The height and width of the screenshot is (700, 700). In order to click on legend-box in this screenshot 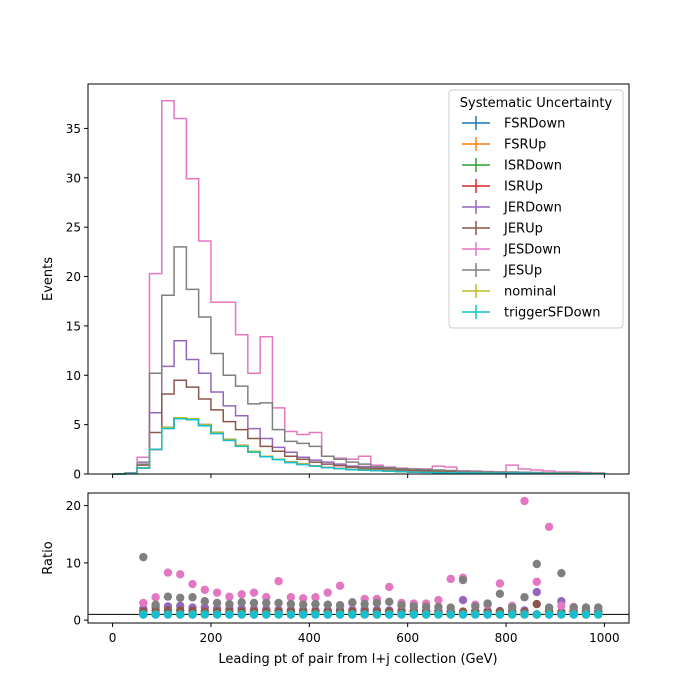, I will do `click(536, 209)`.